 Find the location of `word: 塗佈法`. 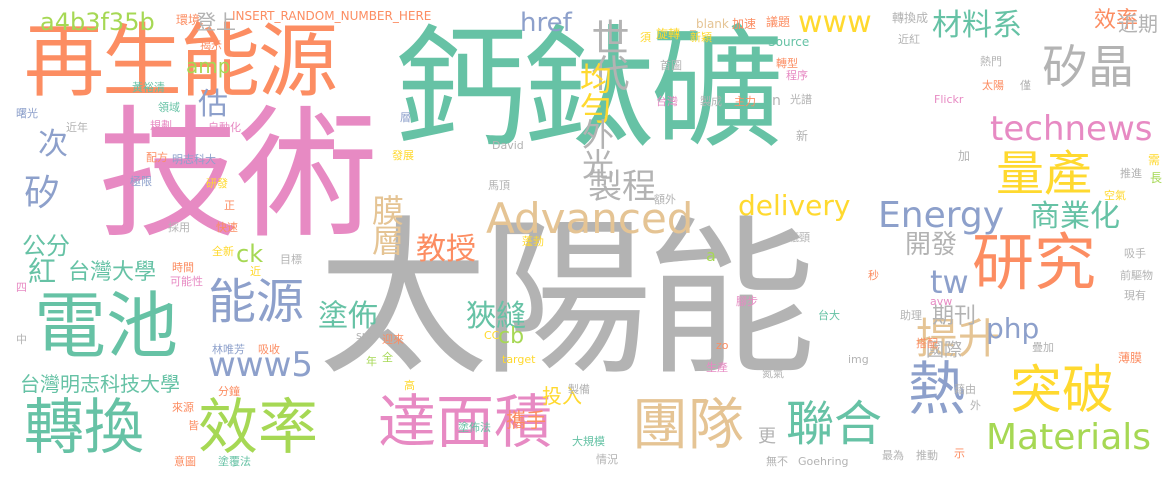

word: 塗佈法 is located at coordinates (474, 427).